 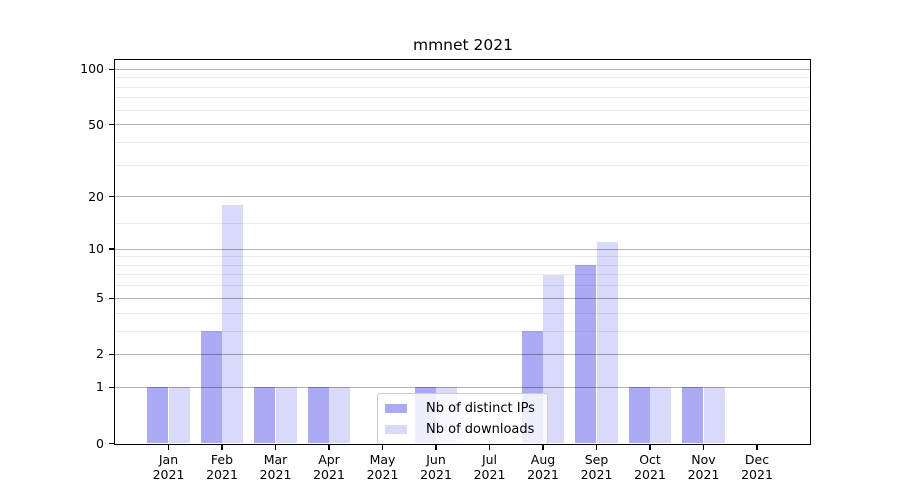 I want to click on x-tick-label-apr: Apr 2021, so click(x=329, y=467).